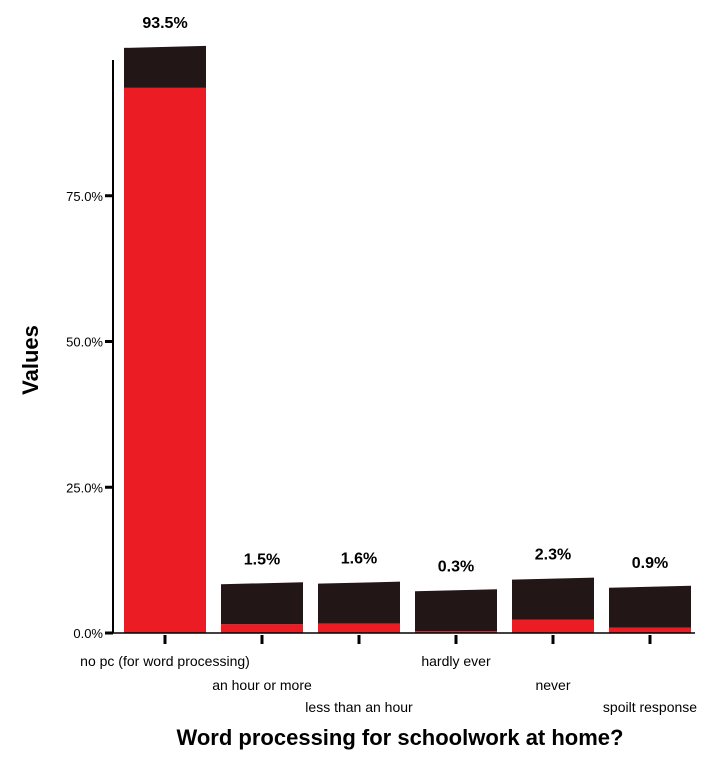 This screenshot has width=714, height=758. What do you see at coordinates (456, 566) in the screenshot?
I see `data-label: 0.3%` at bounding box center [456, 566].